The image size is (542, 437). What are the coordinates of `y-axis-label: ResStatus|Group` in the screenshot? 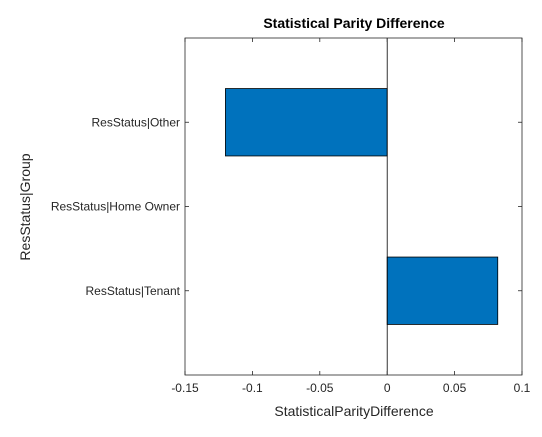 It's located at (25, 206).